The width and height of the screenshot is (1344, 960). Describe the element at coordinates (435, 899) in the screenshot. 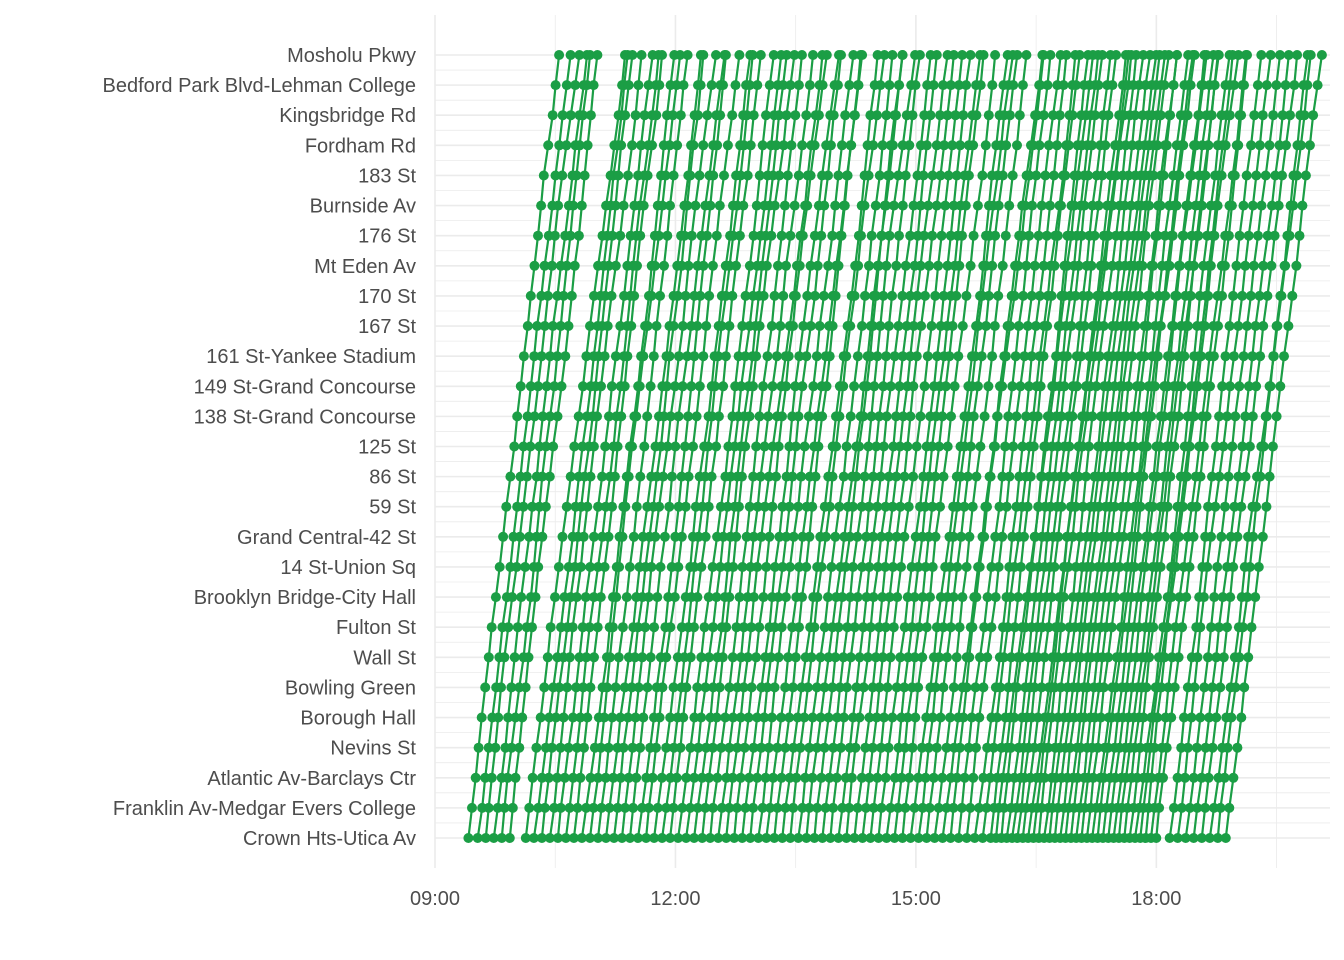

I see `x-tick-label: 09:00` at that location.